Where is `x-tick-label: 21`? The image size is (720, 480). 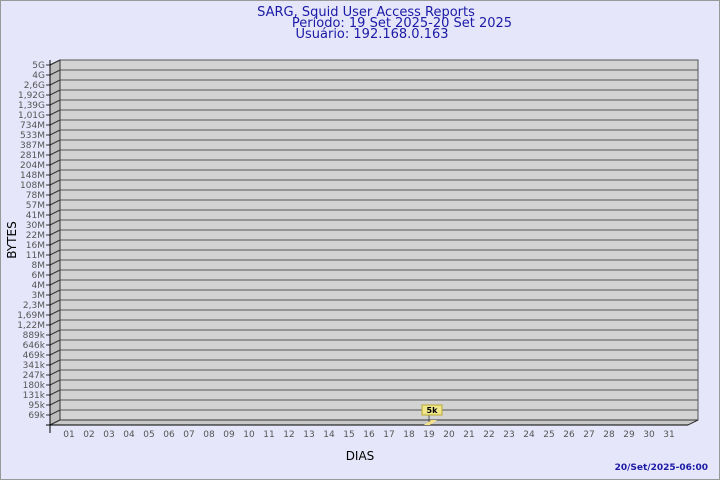 x-tick-label: 21 is located at coordinates (468, 435).